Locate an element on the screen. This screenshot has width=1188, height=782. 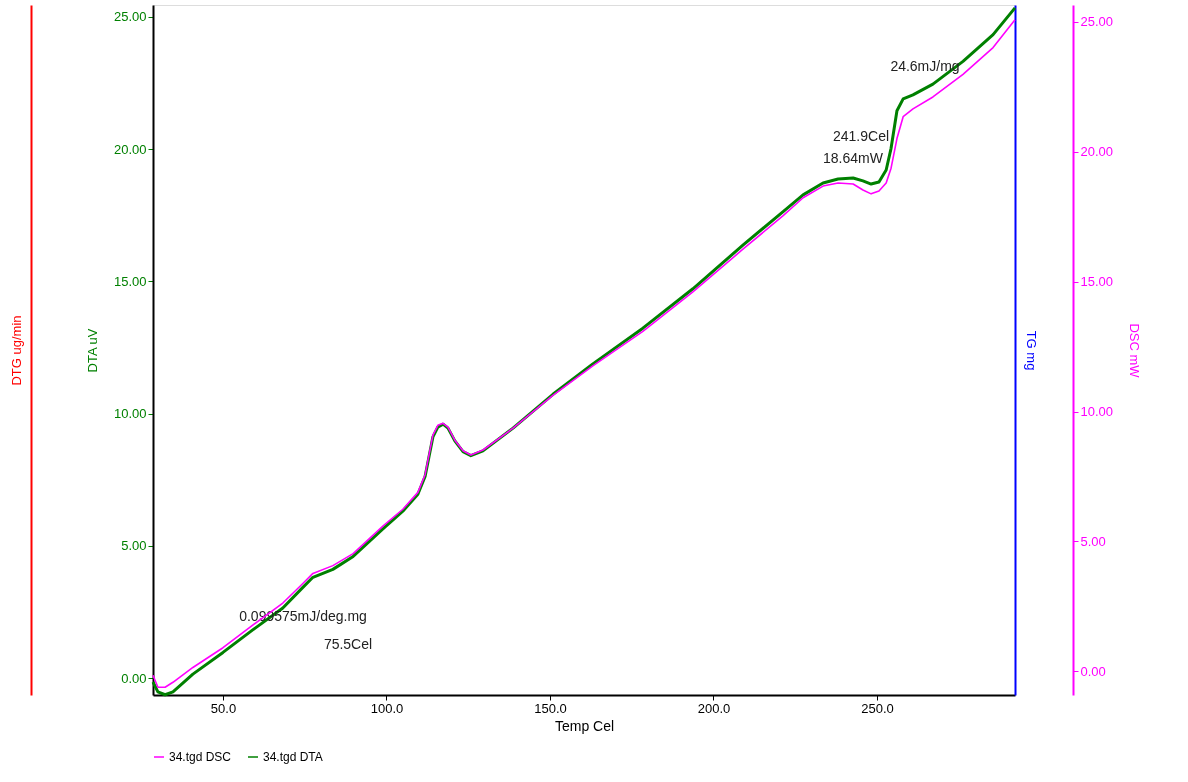
x-tick-label: 250.0 is located at coordinates (877, 708).